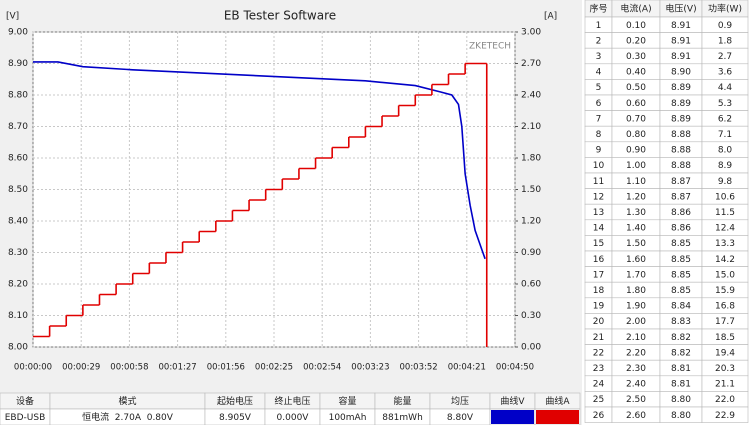 The image size is (750, 425). I want to click on table-value: 23, so click(598, 369).